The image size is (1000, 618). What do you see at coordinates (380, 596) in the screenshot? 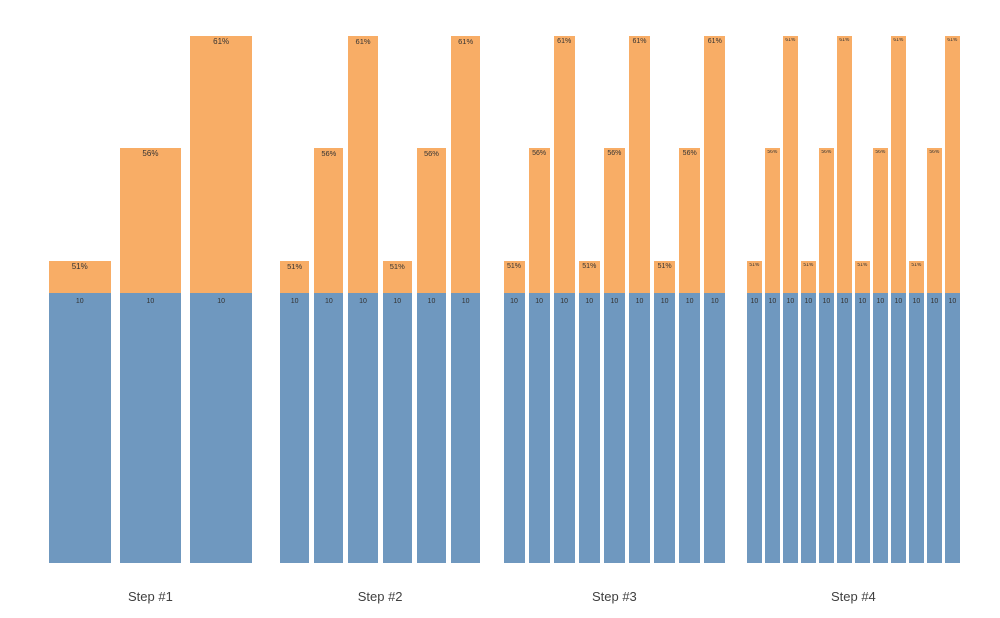
I see `x-axis-group-label: Step #2` at bounding box center [380, 596].